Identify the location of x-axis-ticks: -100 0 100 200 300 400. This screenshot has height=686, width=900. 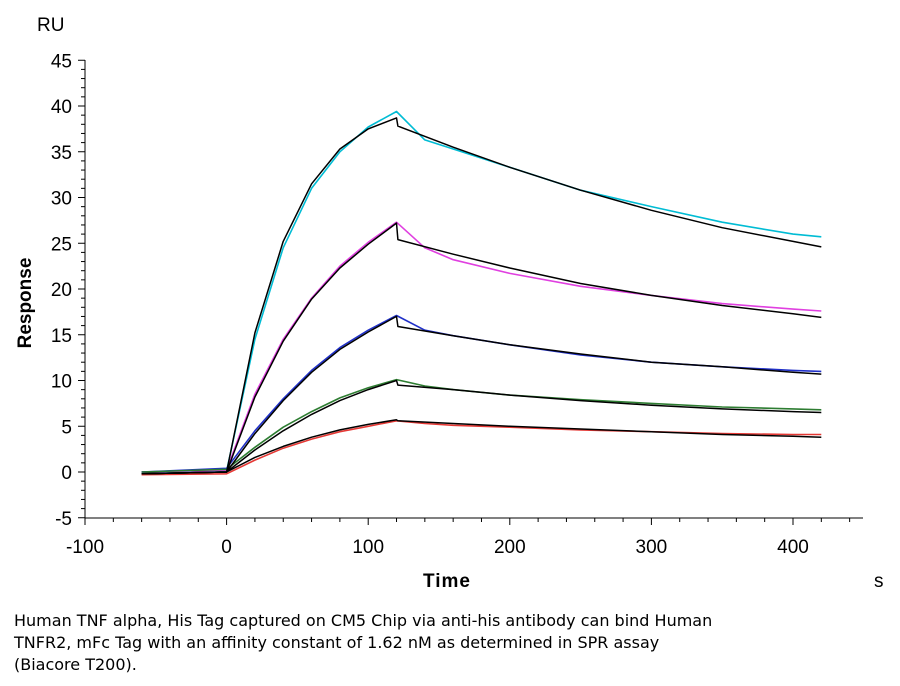
(458, 538).